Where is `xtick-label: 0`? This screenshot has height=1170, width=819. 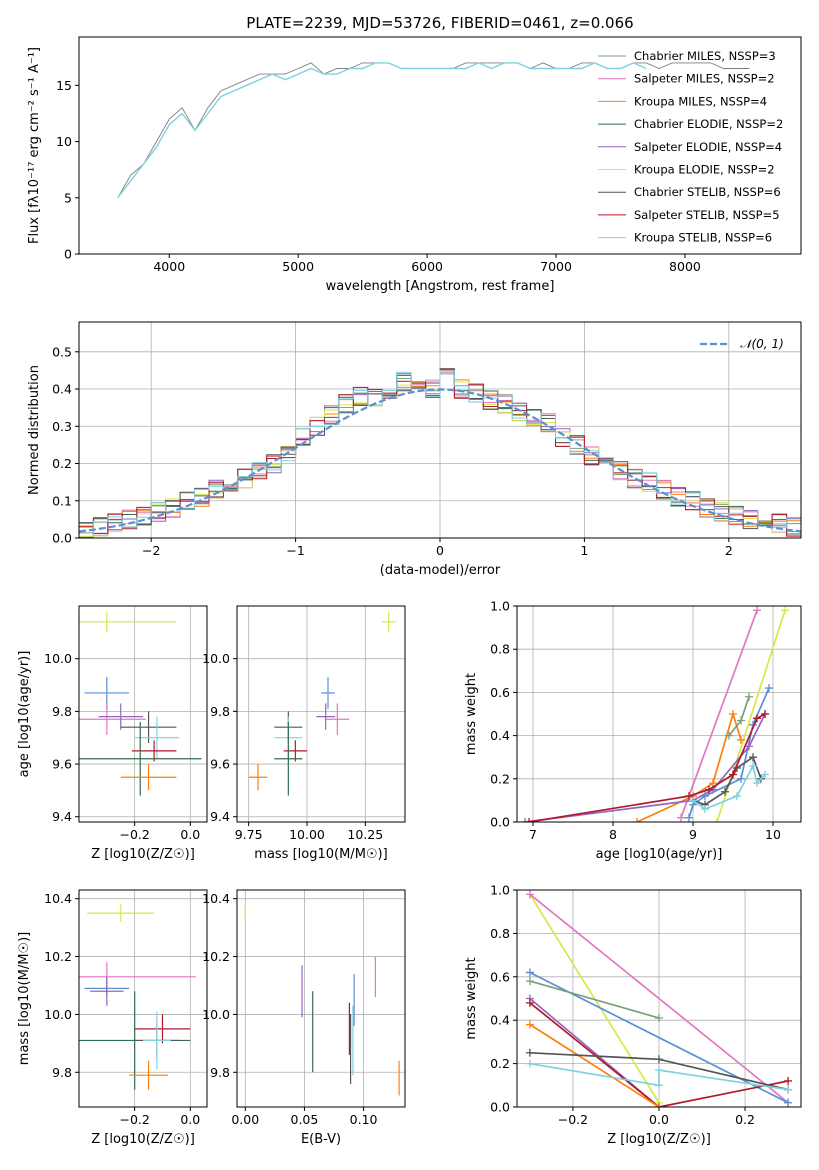 xtick-label: 0 is located at coordinates (440, 550).